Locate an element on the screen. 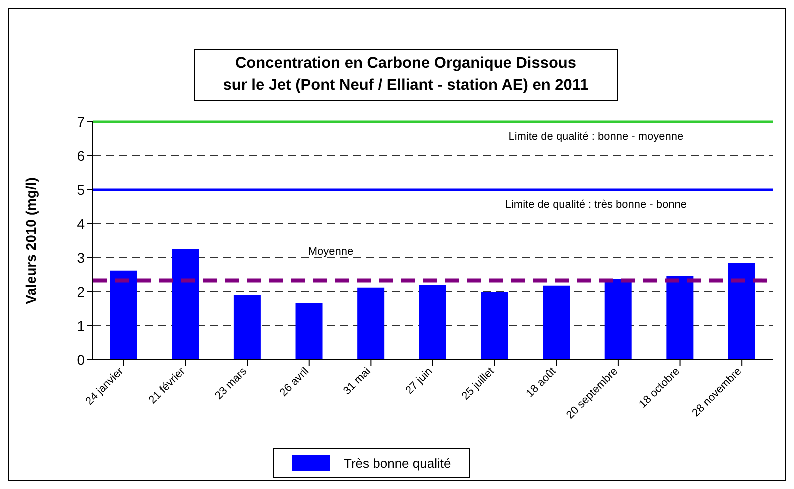 Image resolution: width=794 pixels, height=489 pixels. y-tick-label: 0 is located at coordinates (81, 360).